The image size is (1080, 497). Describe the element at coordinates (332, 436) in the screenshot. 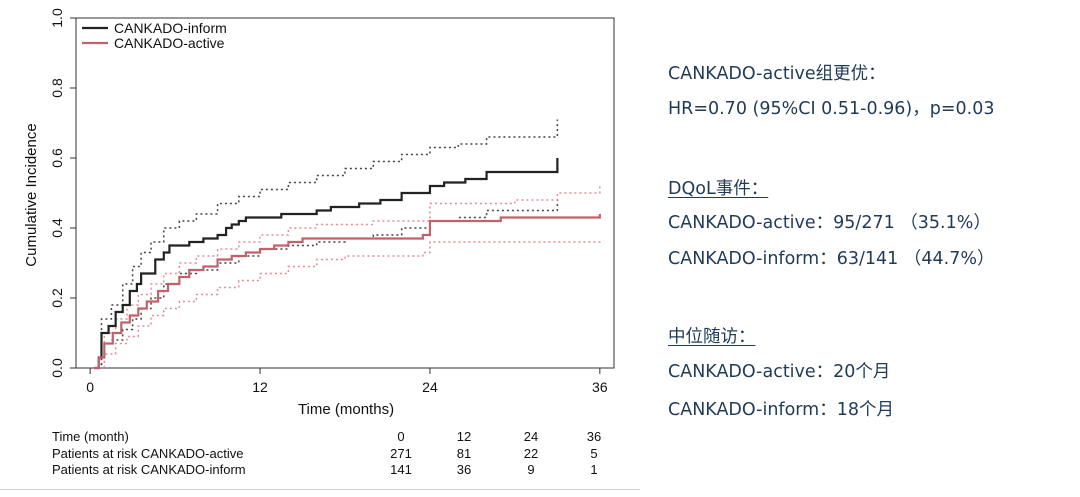

I see `risk-table-header-row: Time (month) 0 12 24 36` at that location.